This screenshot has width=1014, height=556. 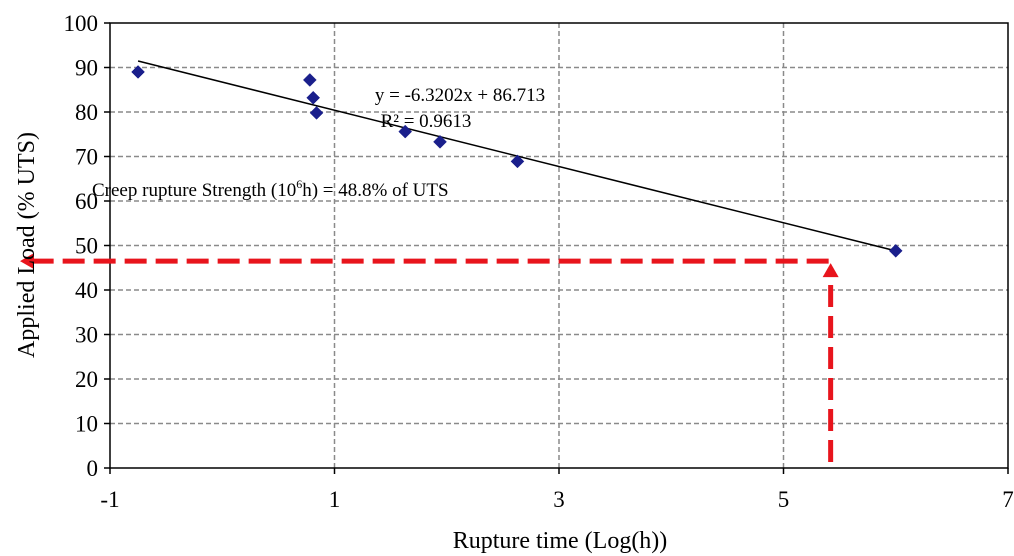 What do you see at coordinates (86, 379) in the screenshot?
I see `y-tick-label: 20` at bounding box center [86, 379].